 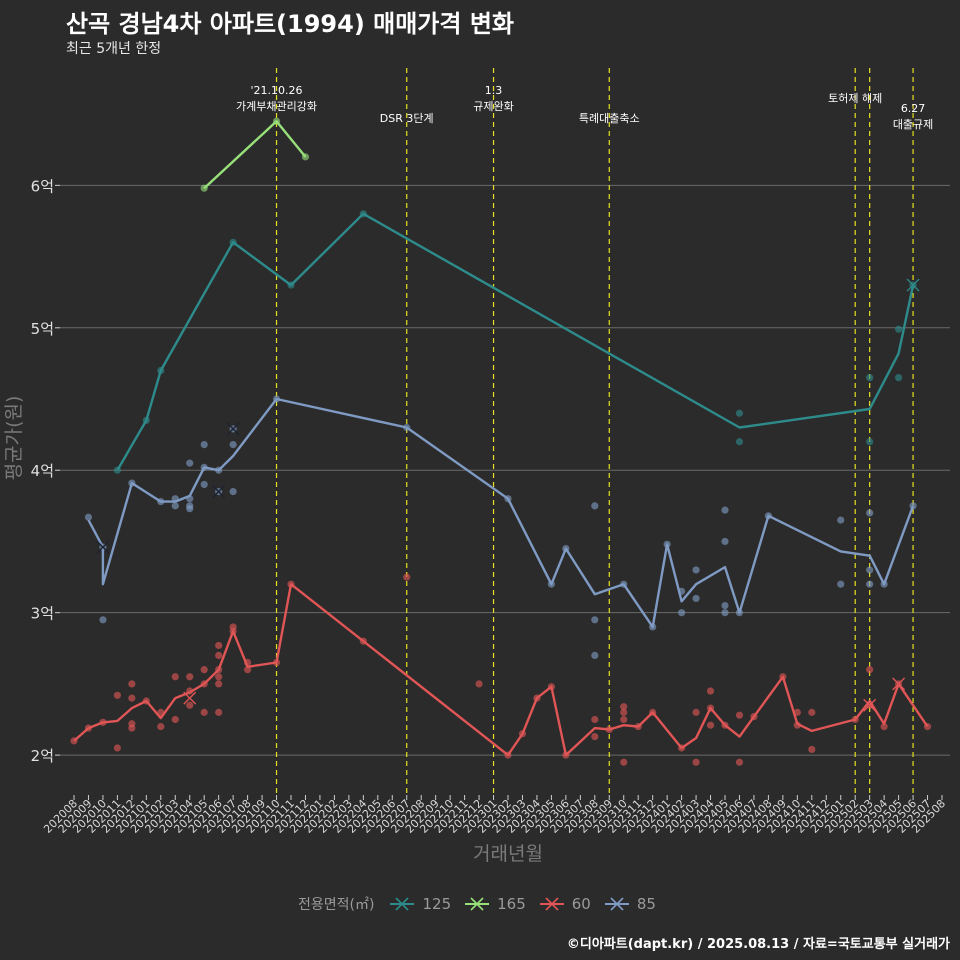 What do you see at coordinates (437, 904) in the screenshot?
I see `legend-label: 125` at bounding box center [437, 904].